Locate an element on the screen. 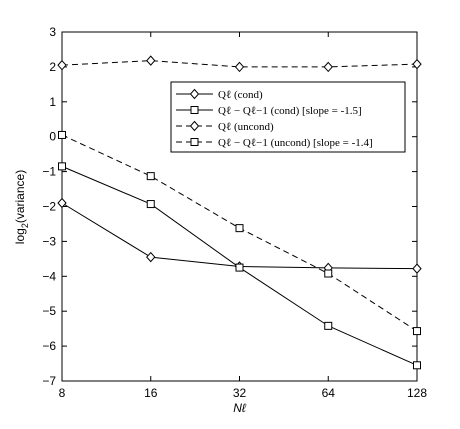 This screenshot has height=429, width=460. y-tick-label: 3 is located at coordinates (52, 32).